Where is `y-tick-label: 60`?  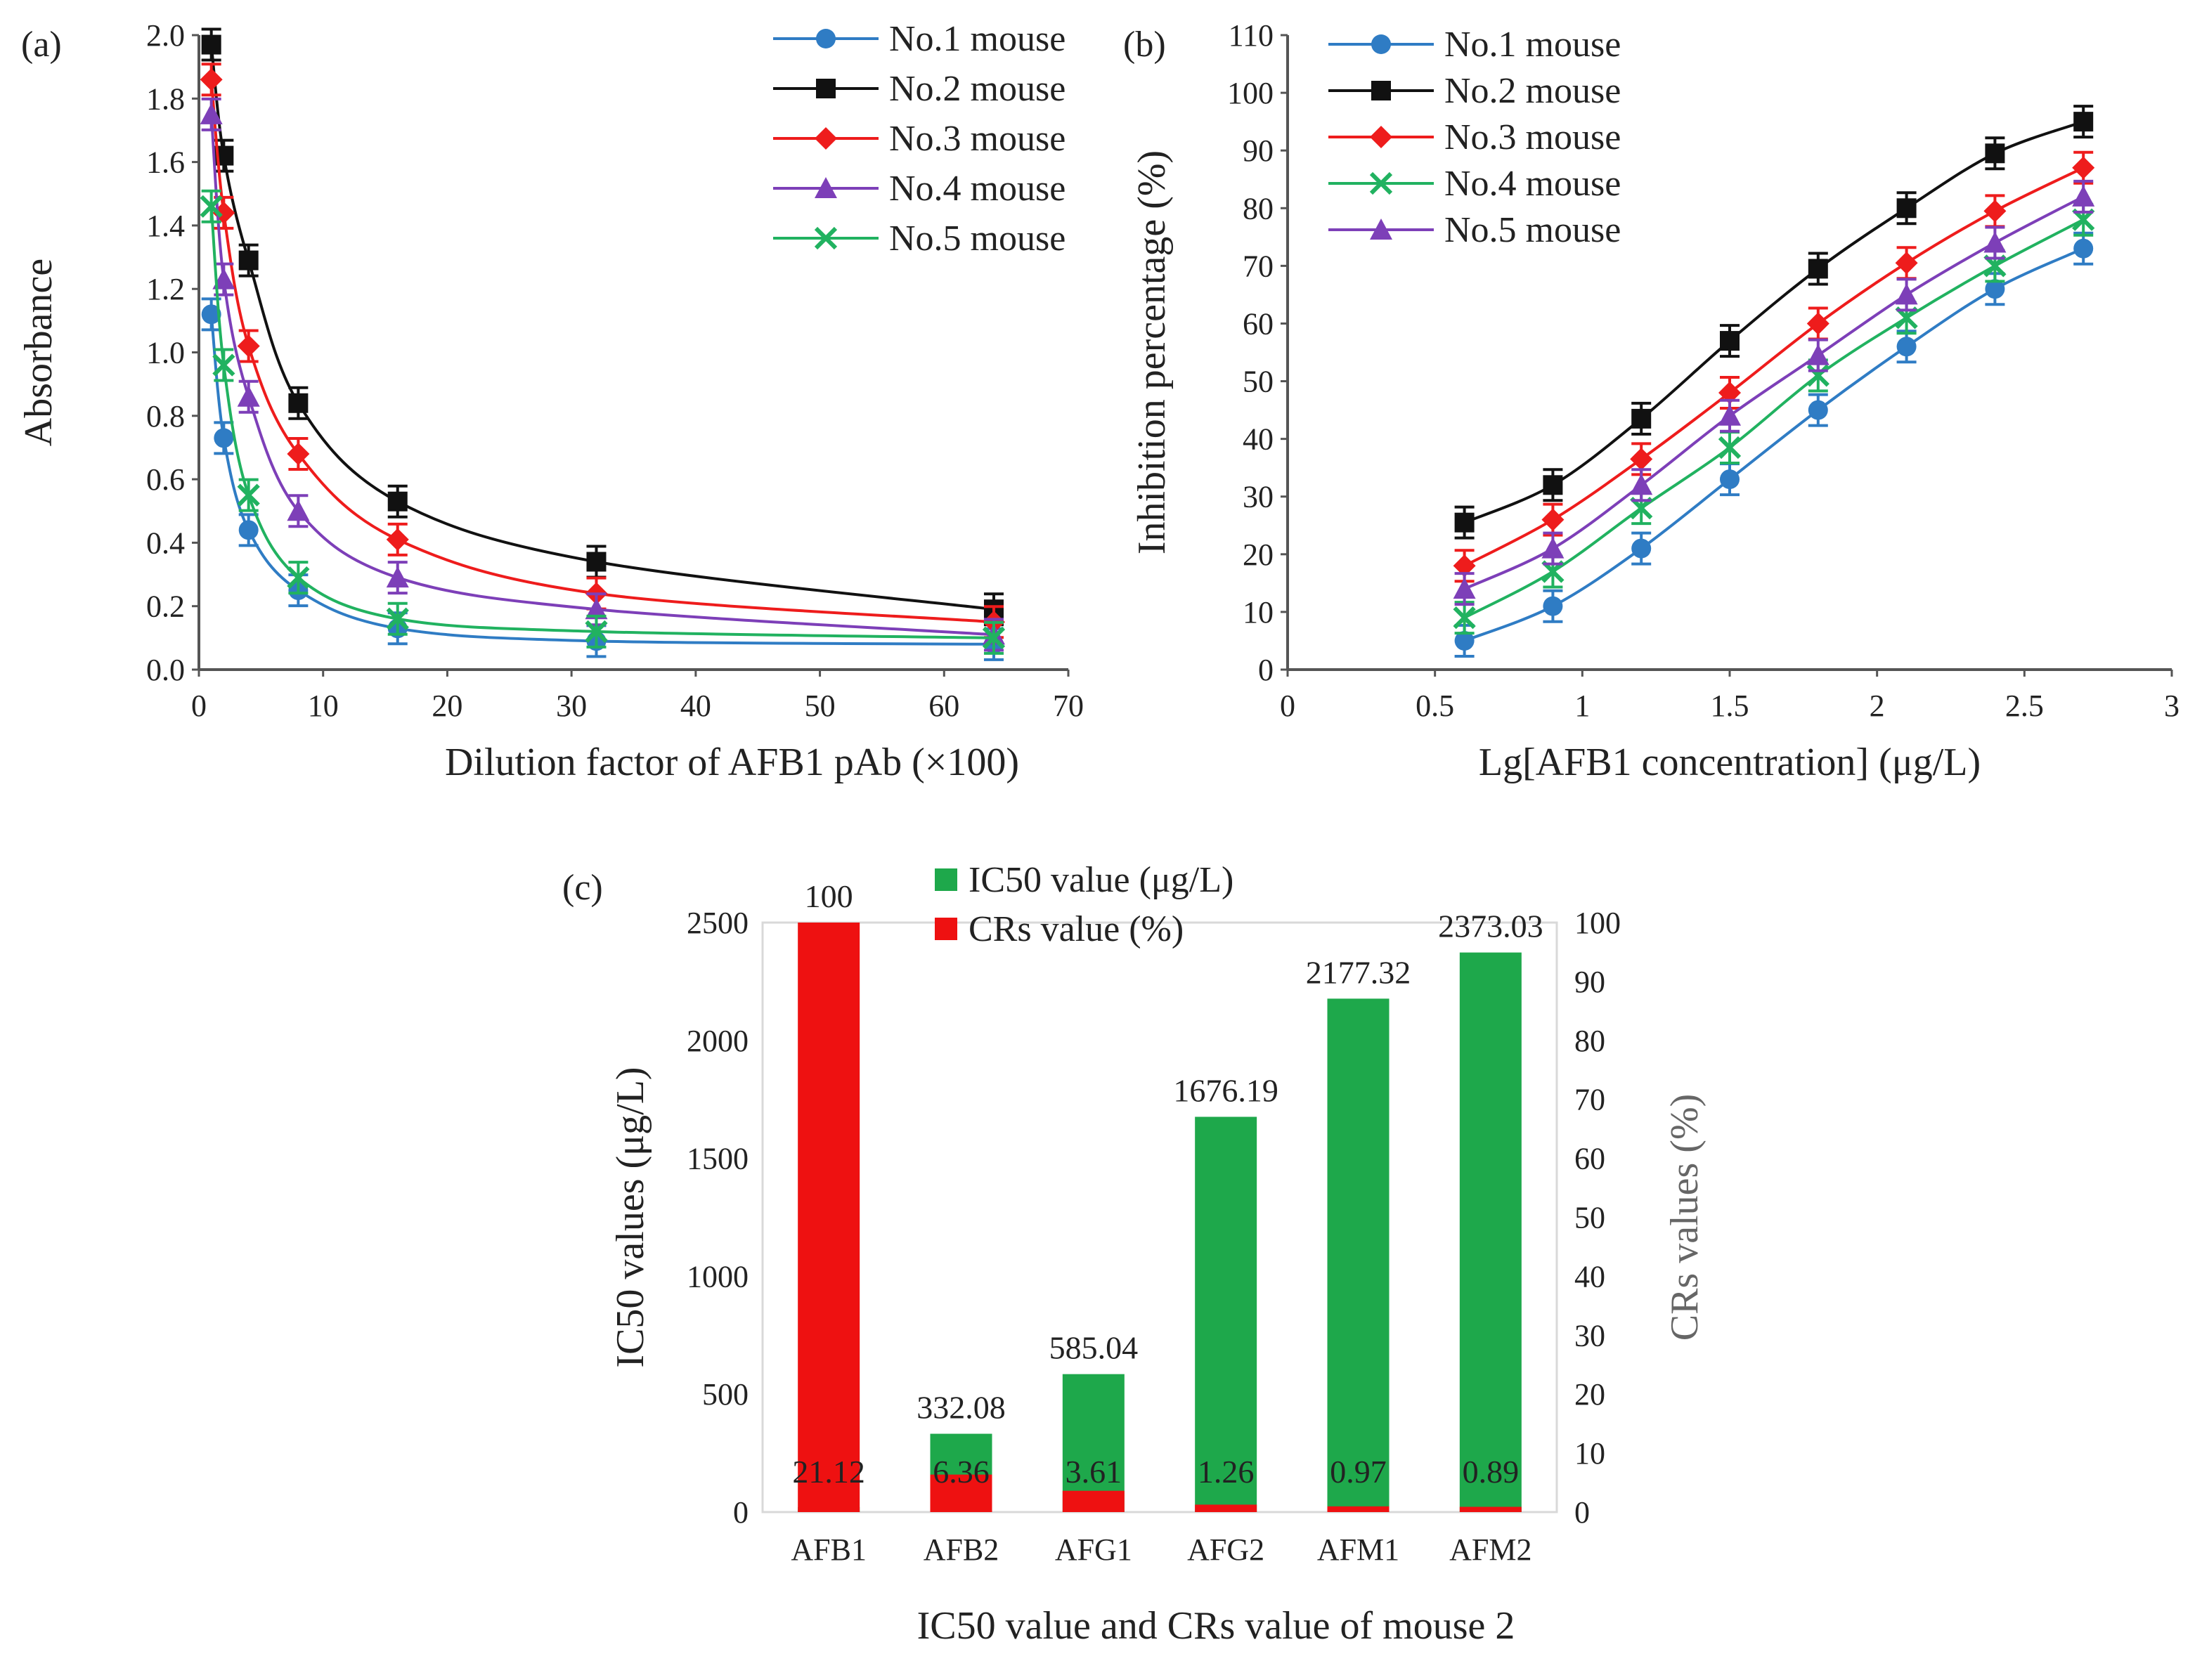
y-tick-label: 60 is located at coordinates (1258, 323).